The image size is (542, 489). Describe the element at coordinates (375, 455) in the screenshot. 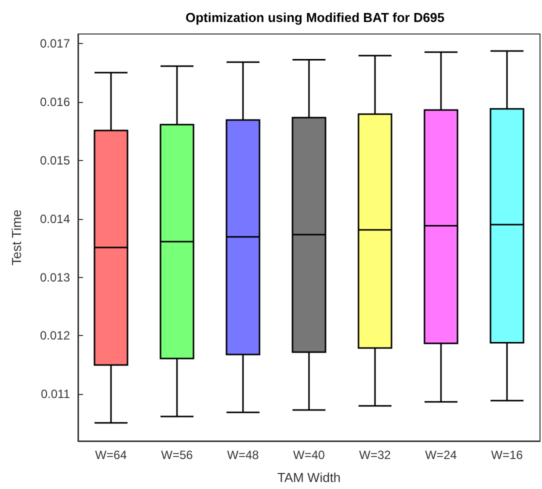

I see `x-tick-label: W=32` at that location.